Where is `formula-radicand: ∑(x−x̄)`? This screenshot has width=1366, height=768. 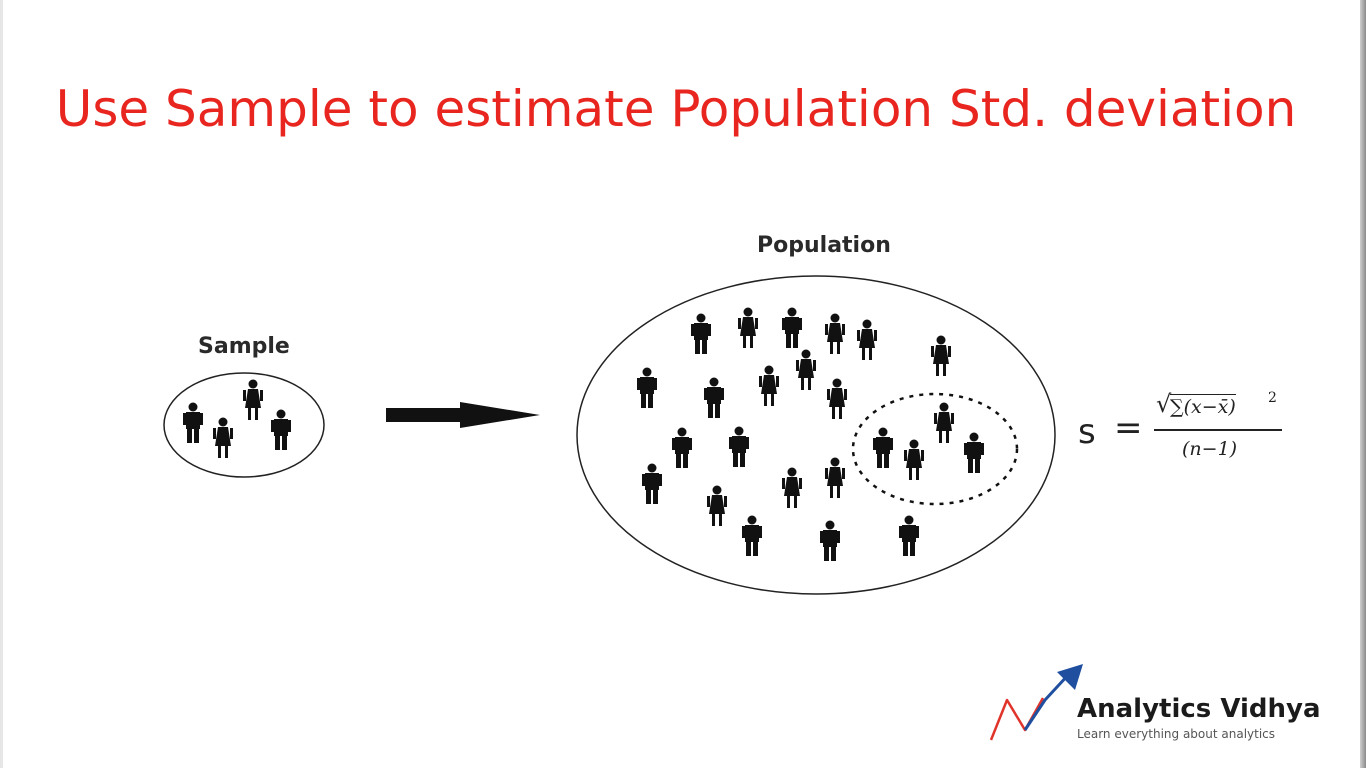
formula-radicand: ∑(x−x̄) is located at coordinates (1203, 406).